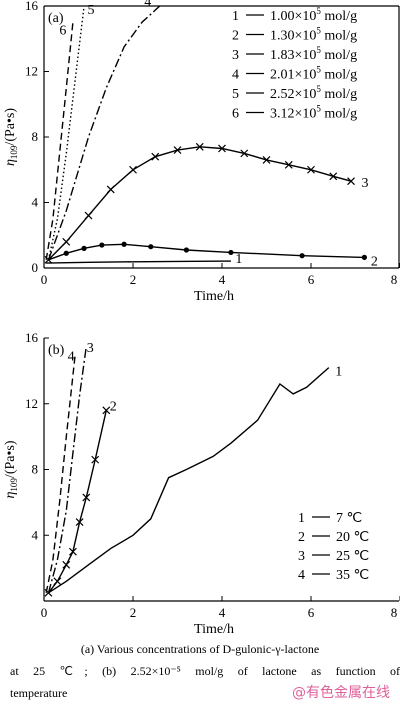 The height and width of the screenshot is (711, 400). What do you see at coordinates (90, 348) in the screenshot?
I see `series-label: 3` at bounding box center [90, 348].